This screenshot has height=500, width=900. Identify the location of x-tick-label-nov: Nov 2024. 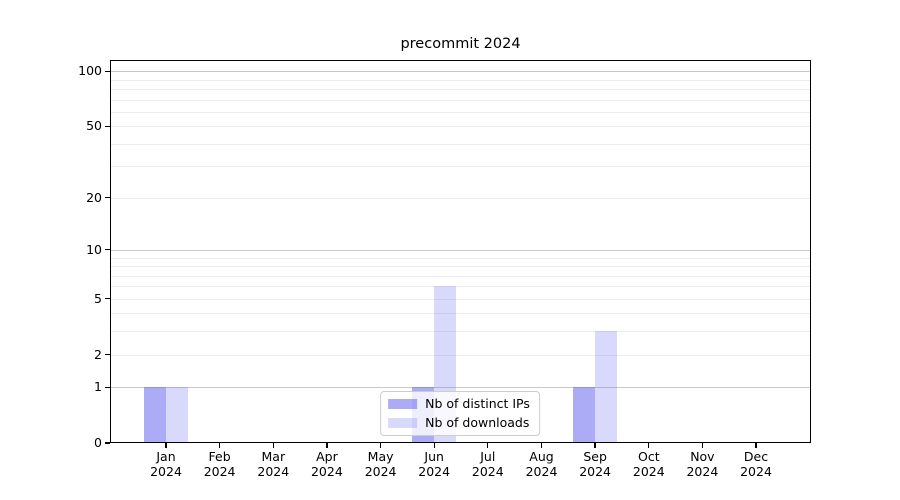
(702, 464).